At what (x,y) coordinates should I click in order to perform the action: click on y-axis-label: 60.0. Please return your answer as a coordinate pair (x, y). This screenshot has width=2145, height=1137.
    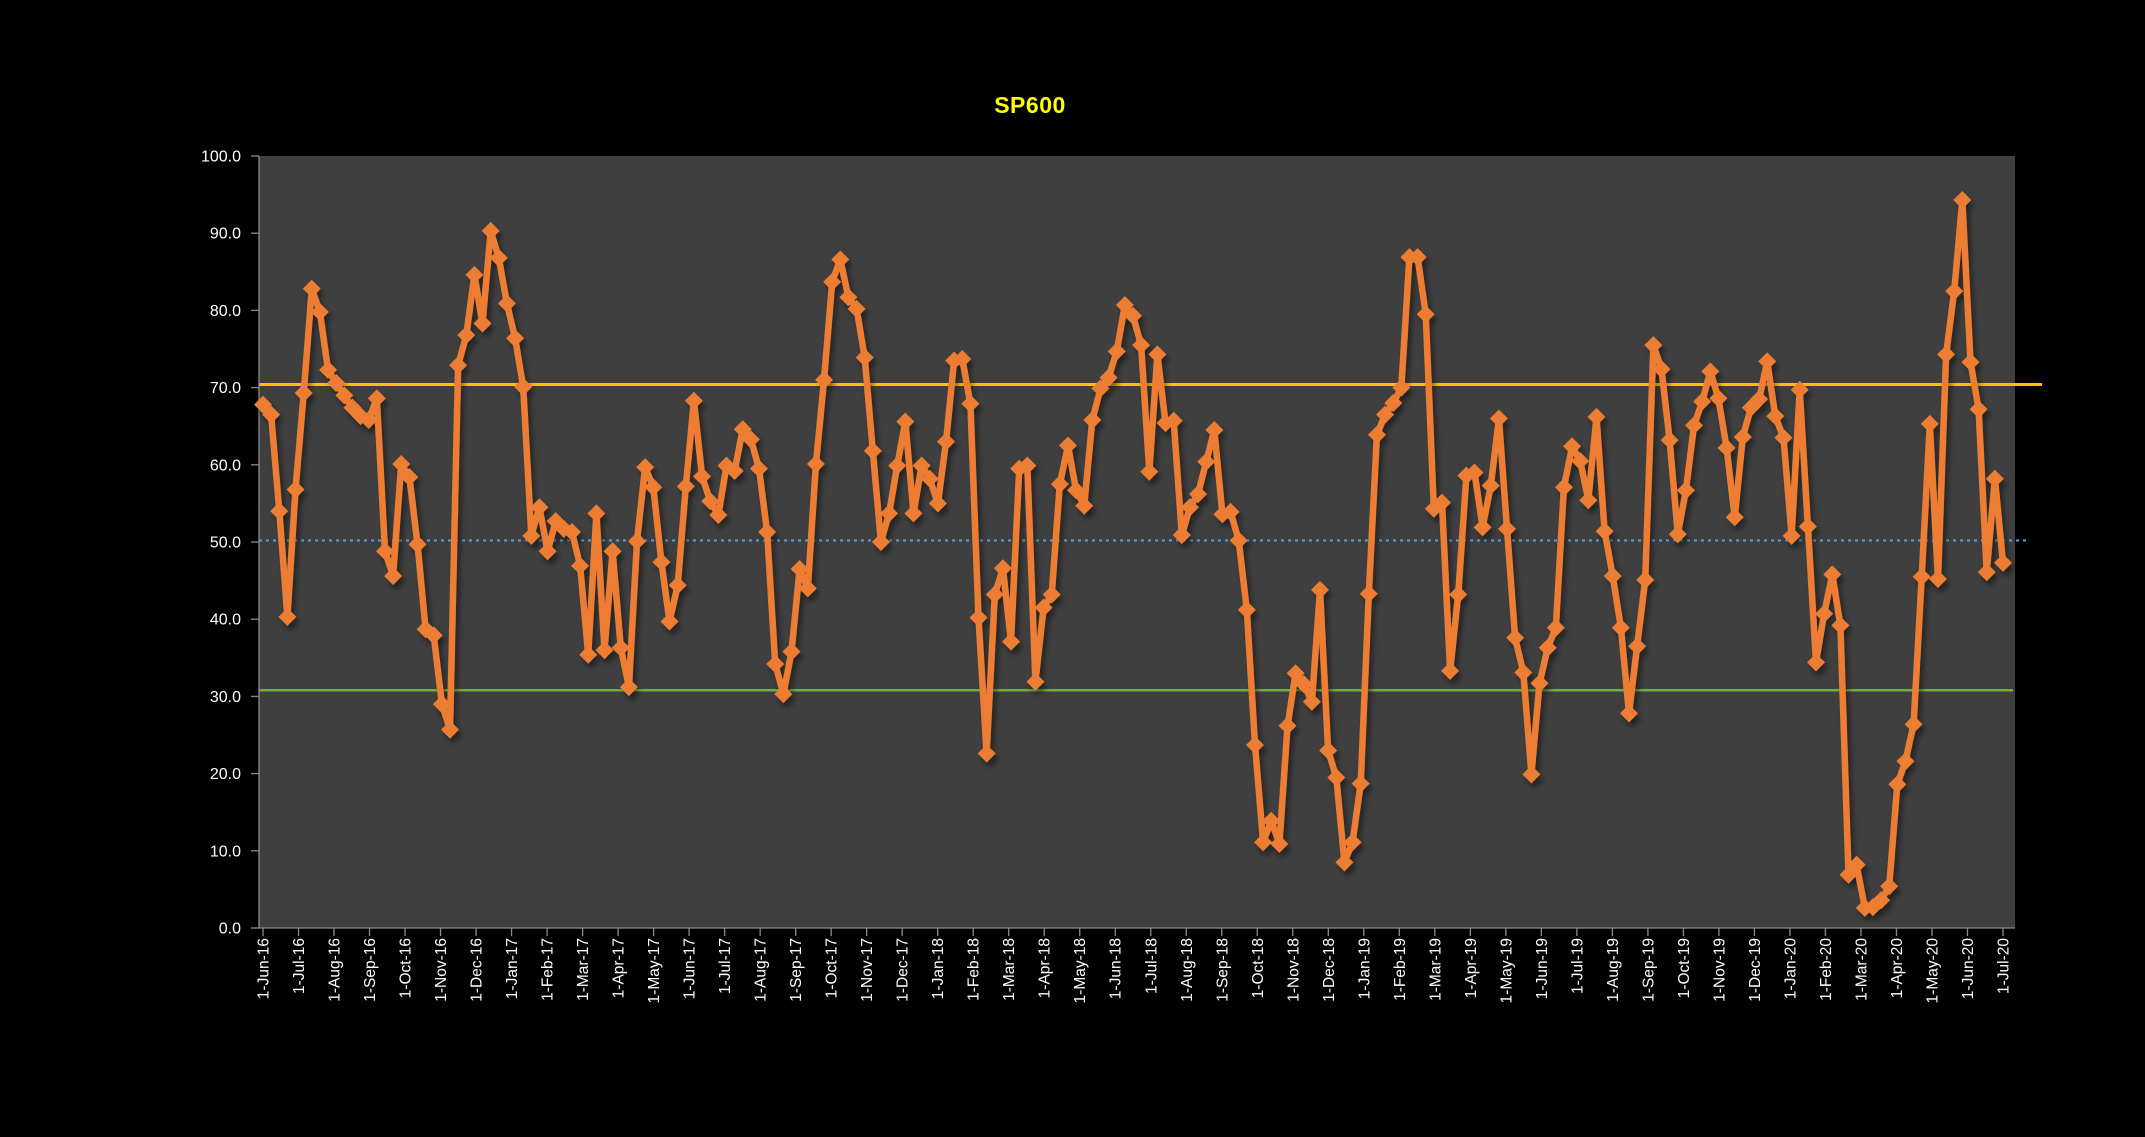
    Looking at the image, I should click on (225, 465).